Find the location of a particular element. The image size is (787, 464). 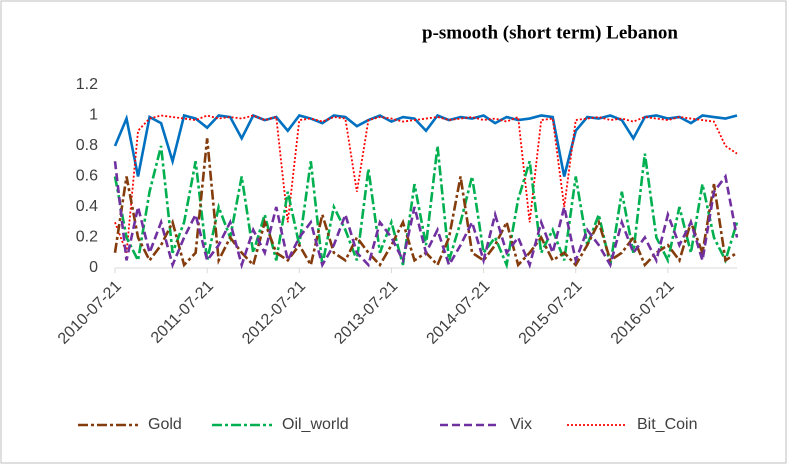

y-tick-label: 0.2 is located at coordinates (87, 237).